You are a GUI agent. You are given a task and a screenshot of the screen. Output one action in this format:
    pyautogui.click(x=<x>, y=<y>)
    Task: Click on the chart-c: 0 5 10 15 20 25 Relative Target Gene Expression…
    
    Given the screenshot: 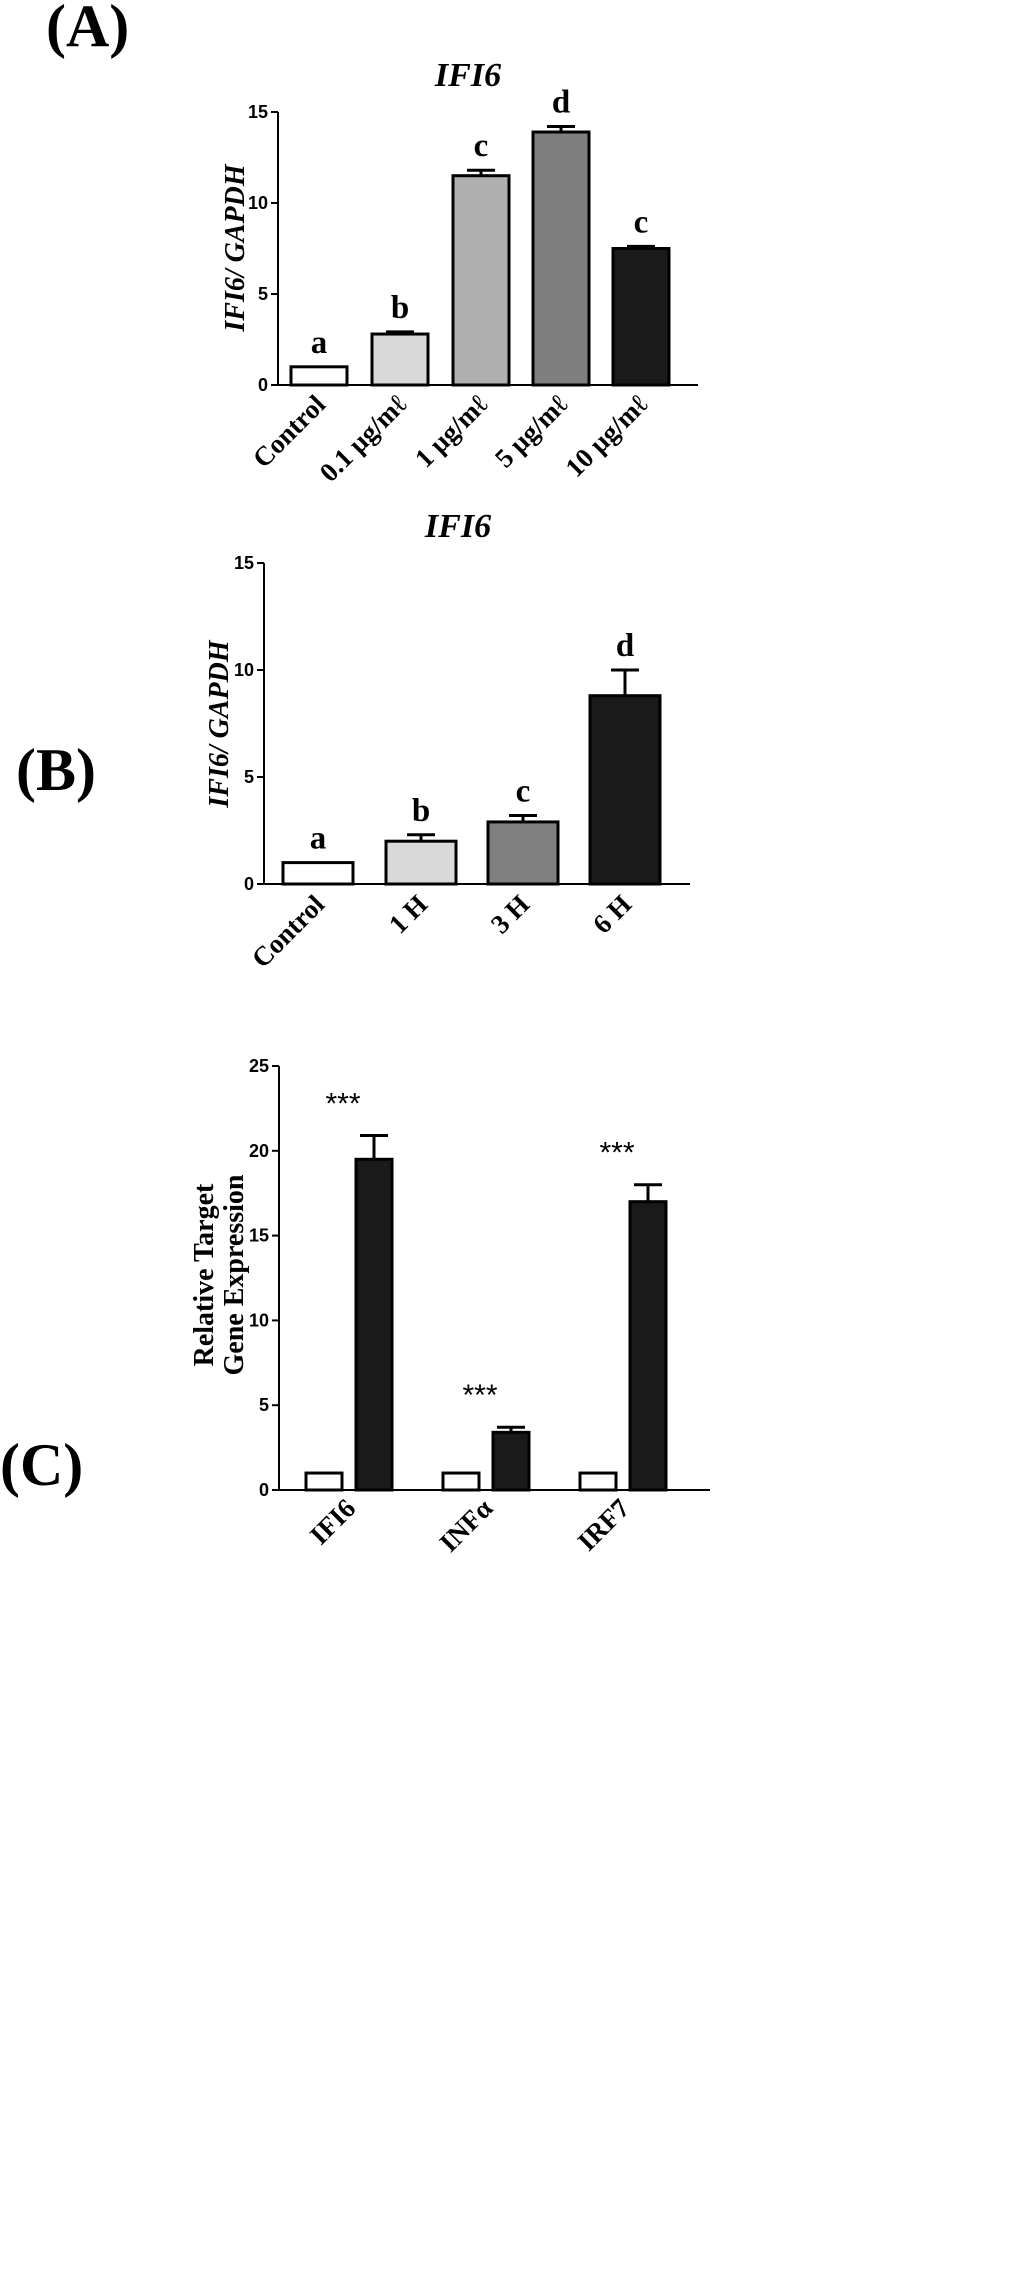 What is the action you would take?
    pyautogui.click(x=449, y=1307)
    